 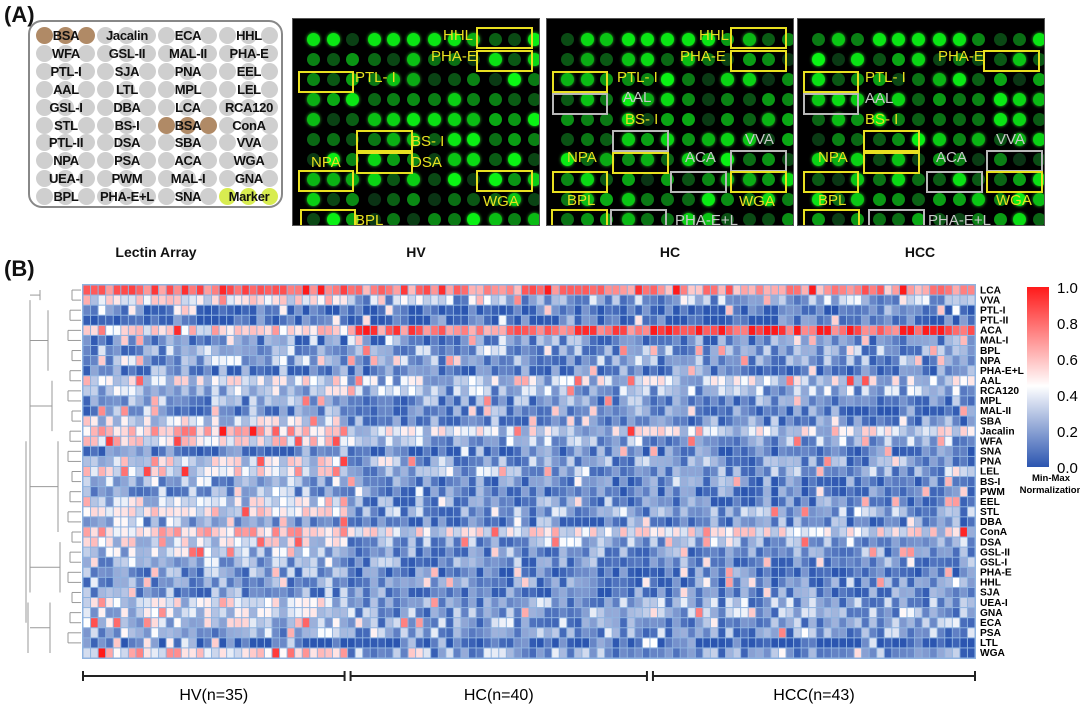 I want to click on lectin-array-cell: DBA, so click(x=127, y=107).